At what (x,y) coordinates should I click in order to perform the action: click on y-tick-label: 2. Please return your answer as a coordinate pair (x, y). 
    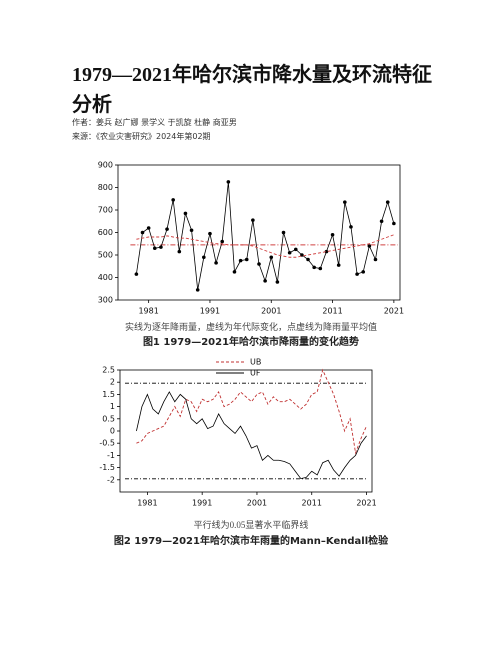
    Looking at the image, I should click on (112, 382).